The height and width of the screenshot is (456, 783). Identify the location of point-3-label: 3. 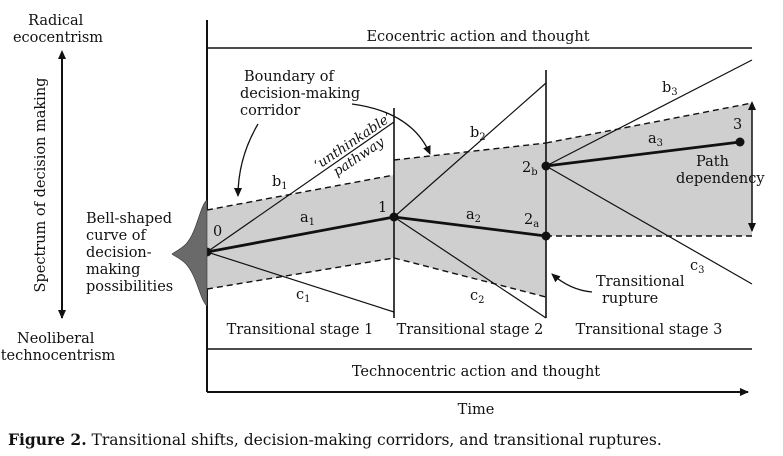
(737, 125).